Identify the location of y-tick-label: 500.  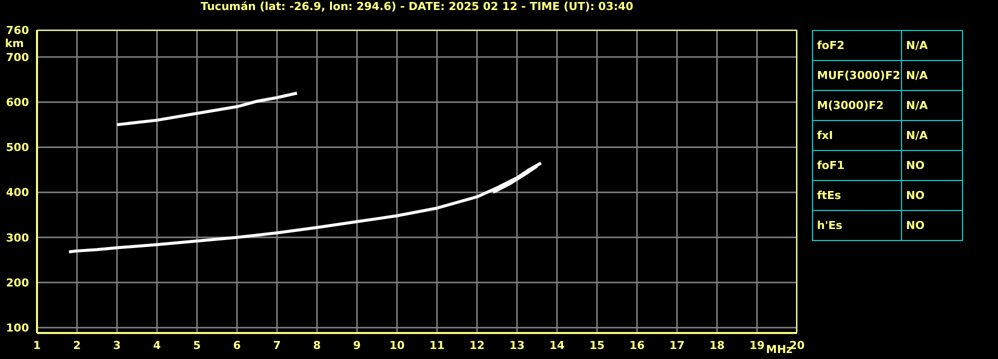
(18, 147).